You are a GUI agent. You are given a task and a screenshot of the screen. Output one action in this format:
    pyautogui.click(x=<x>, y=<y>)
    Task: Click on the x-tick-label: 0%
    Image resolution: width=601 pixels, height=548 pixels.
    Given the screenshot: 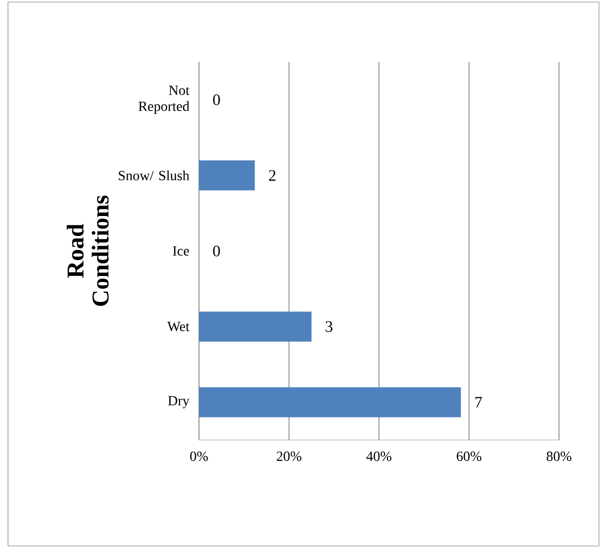 What is the action you would take?
    pyautogui.click(x=199, y=457)
    